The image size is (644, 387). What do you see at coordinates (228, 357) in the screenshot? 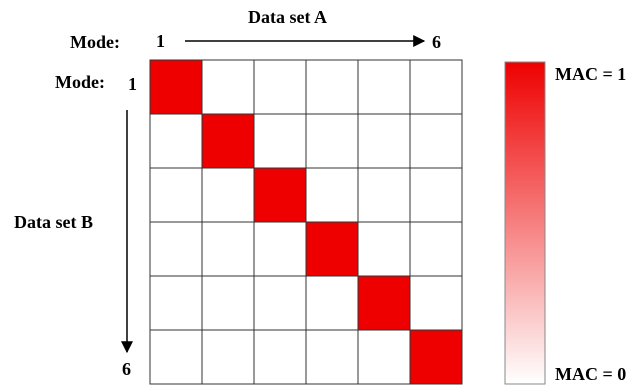
I see `matrix-cell-r6-c2` at bounding box center [228, 357].